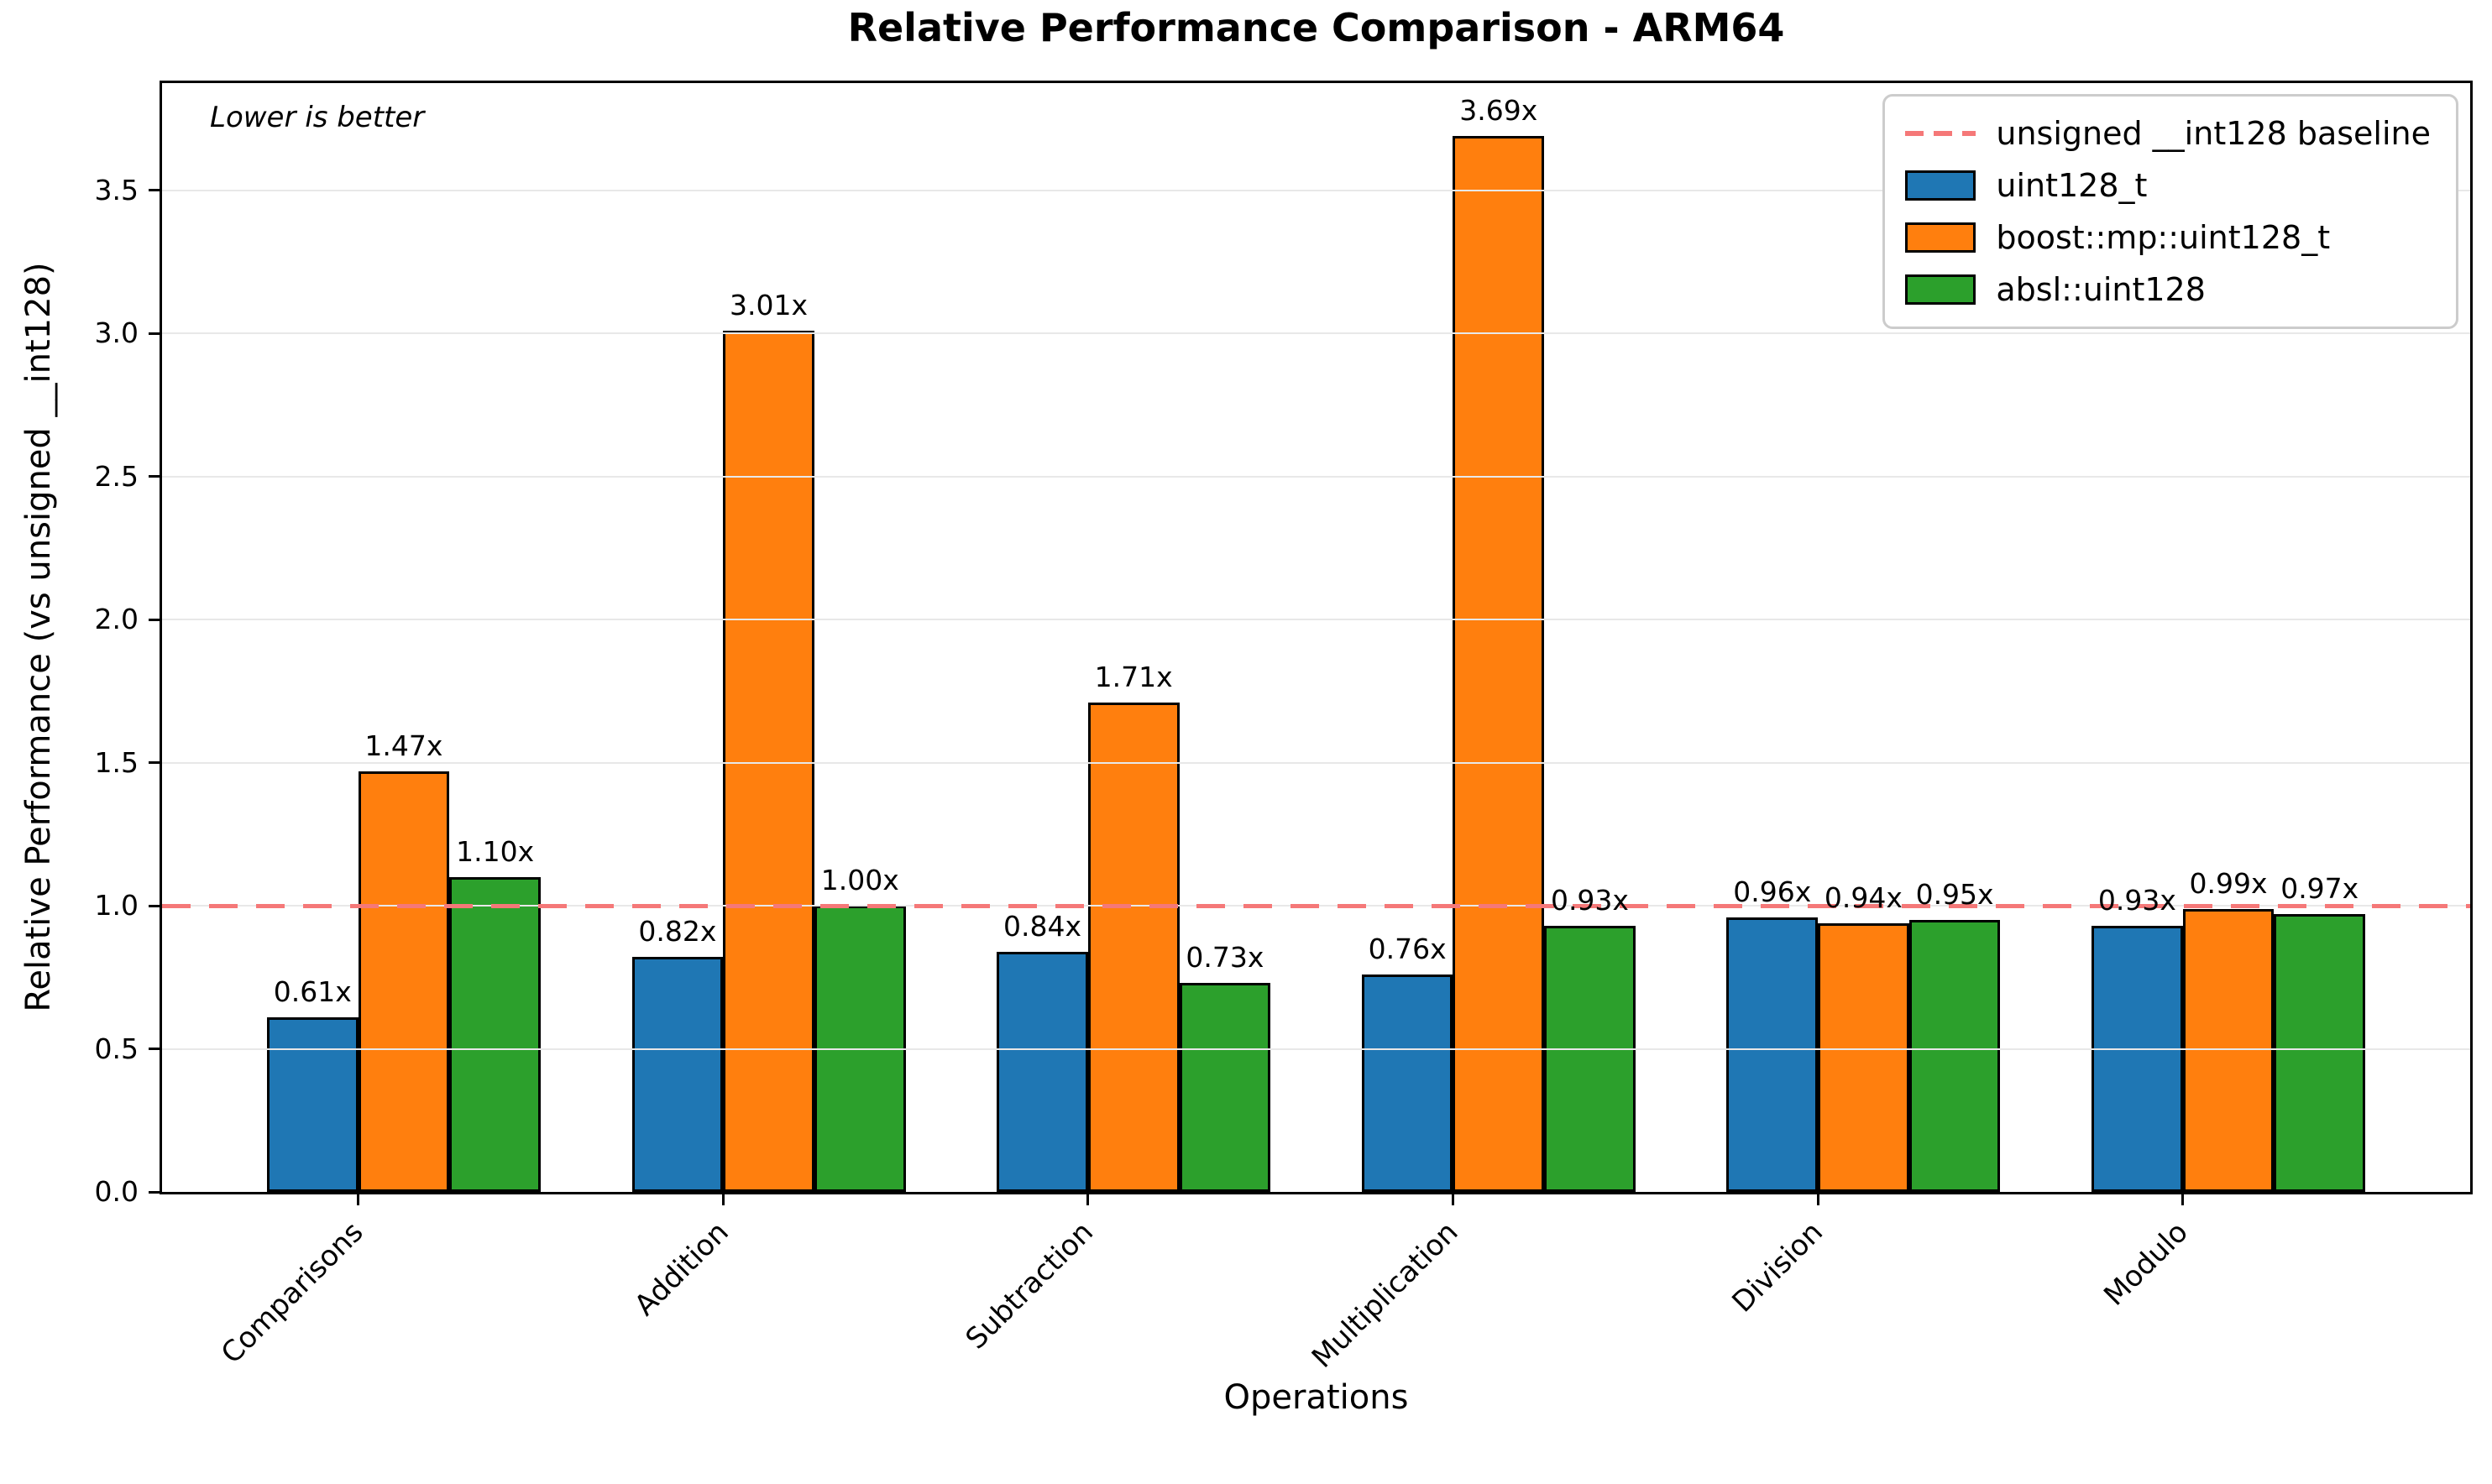  I want to click on bar-value-label: 0.82x, so click(677, 931).